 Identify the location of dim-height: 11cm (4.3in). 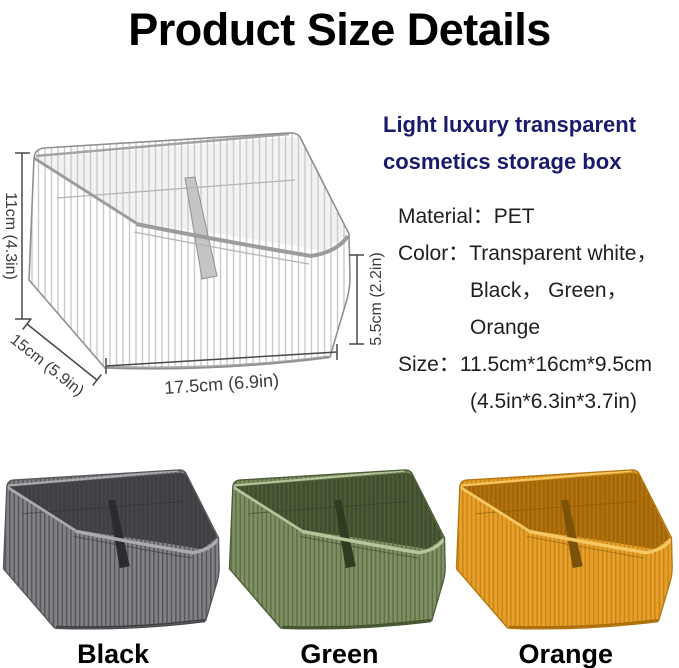
(16, 236).